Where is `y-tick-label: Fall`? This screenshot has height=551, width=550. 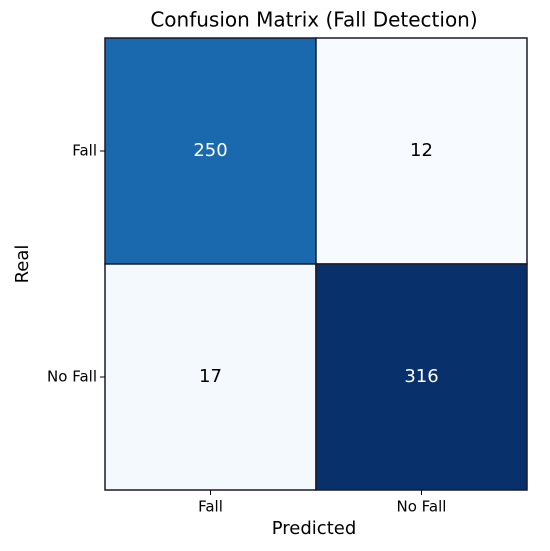 y-tick-label: Fall is located at coordinates (84, 151).